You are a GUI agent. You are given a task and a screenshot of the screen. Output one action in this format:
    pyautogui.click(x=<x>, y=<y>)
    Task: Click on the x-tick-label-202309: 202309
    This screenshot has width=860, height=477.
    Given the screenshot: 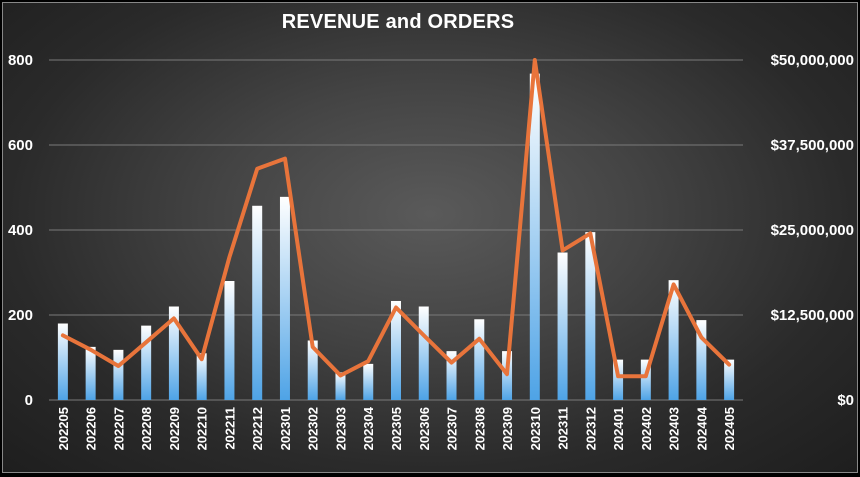 What is the action you would take?
    pyautogui.click(x=507, y=428)
    